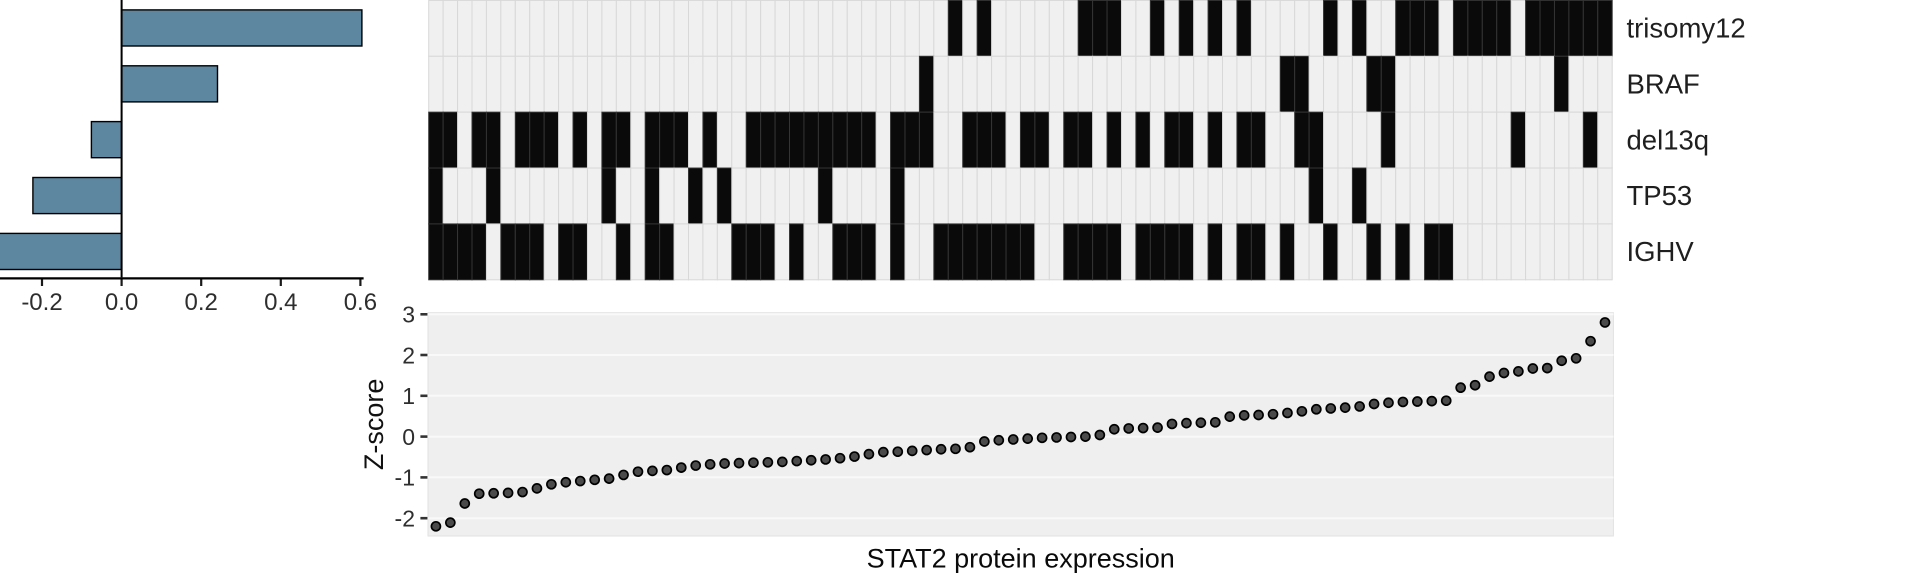  Describe the element at coordinates (1660, 195) in the screenshot. I see `svg-text: TP53` at that location.